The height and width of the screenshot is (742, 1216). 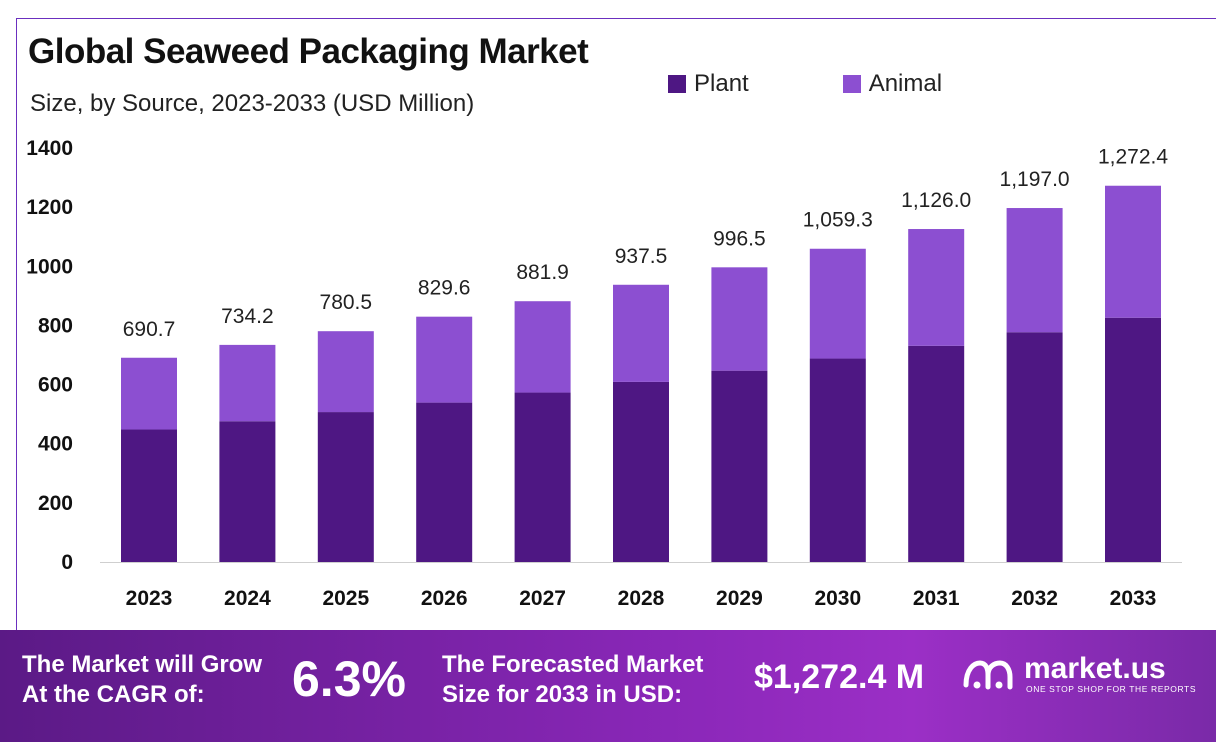 What do you see at coordinates (149, 495) in the screenshot?
I see `bar-plant-2023` at bounding box center [149, 495].